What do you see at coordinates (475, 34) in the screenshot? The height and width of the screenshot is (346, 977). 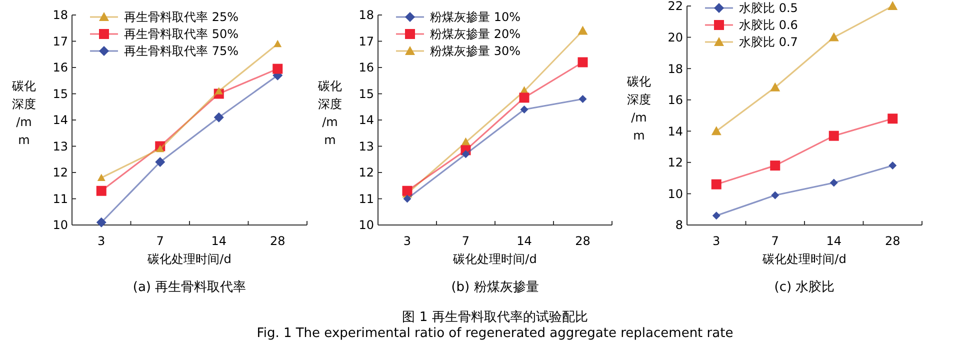 I see `legend-label: 粉煤灰掺量 20%` at bounding box center [475, 34].